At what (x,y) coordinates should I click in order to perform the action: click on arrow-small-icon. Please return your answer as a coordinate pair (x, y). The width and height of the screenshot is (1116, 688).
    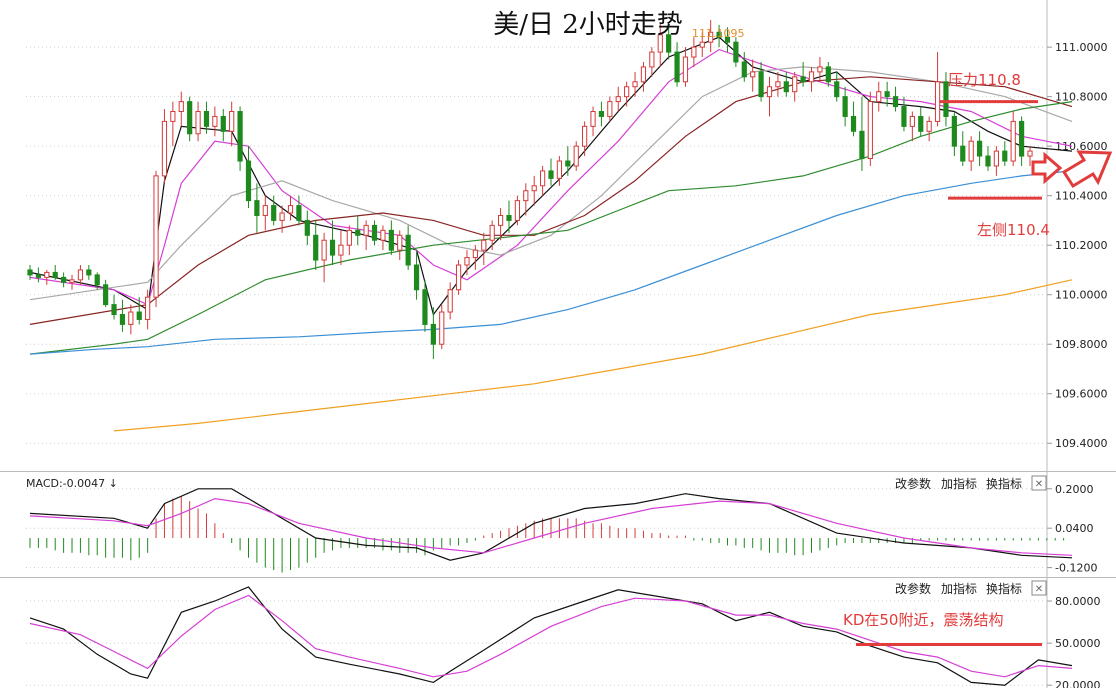
    Looking at the image, I should click on (1047, 168).